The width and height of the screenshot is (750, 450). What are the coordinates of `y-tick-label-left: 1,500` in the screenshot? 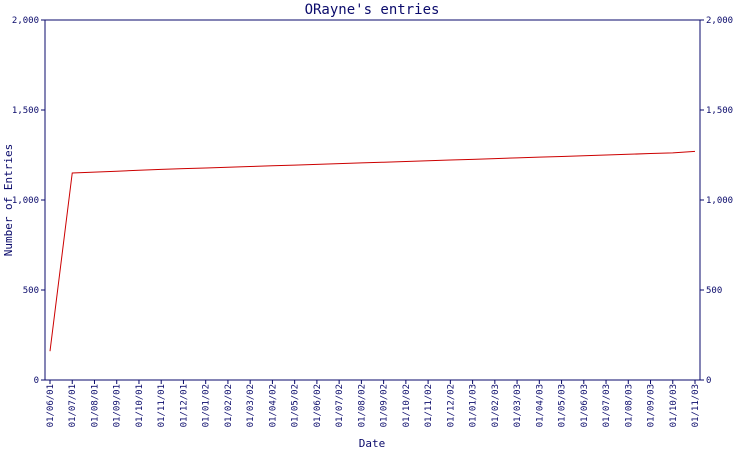 It's located at (25, 111).